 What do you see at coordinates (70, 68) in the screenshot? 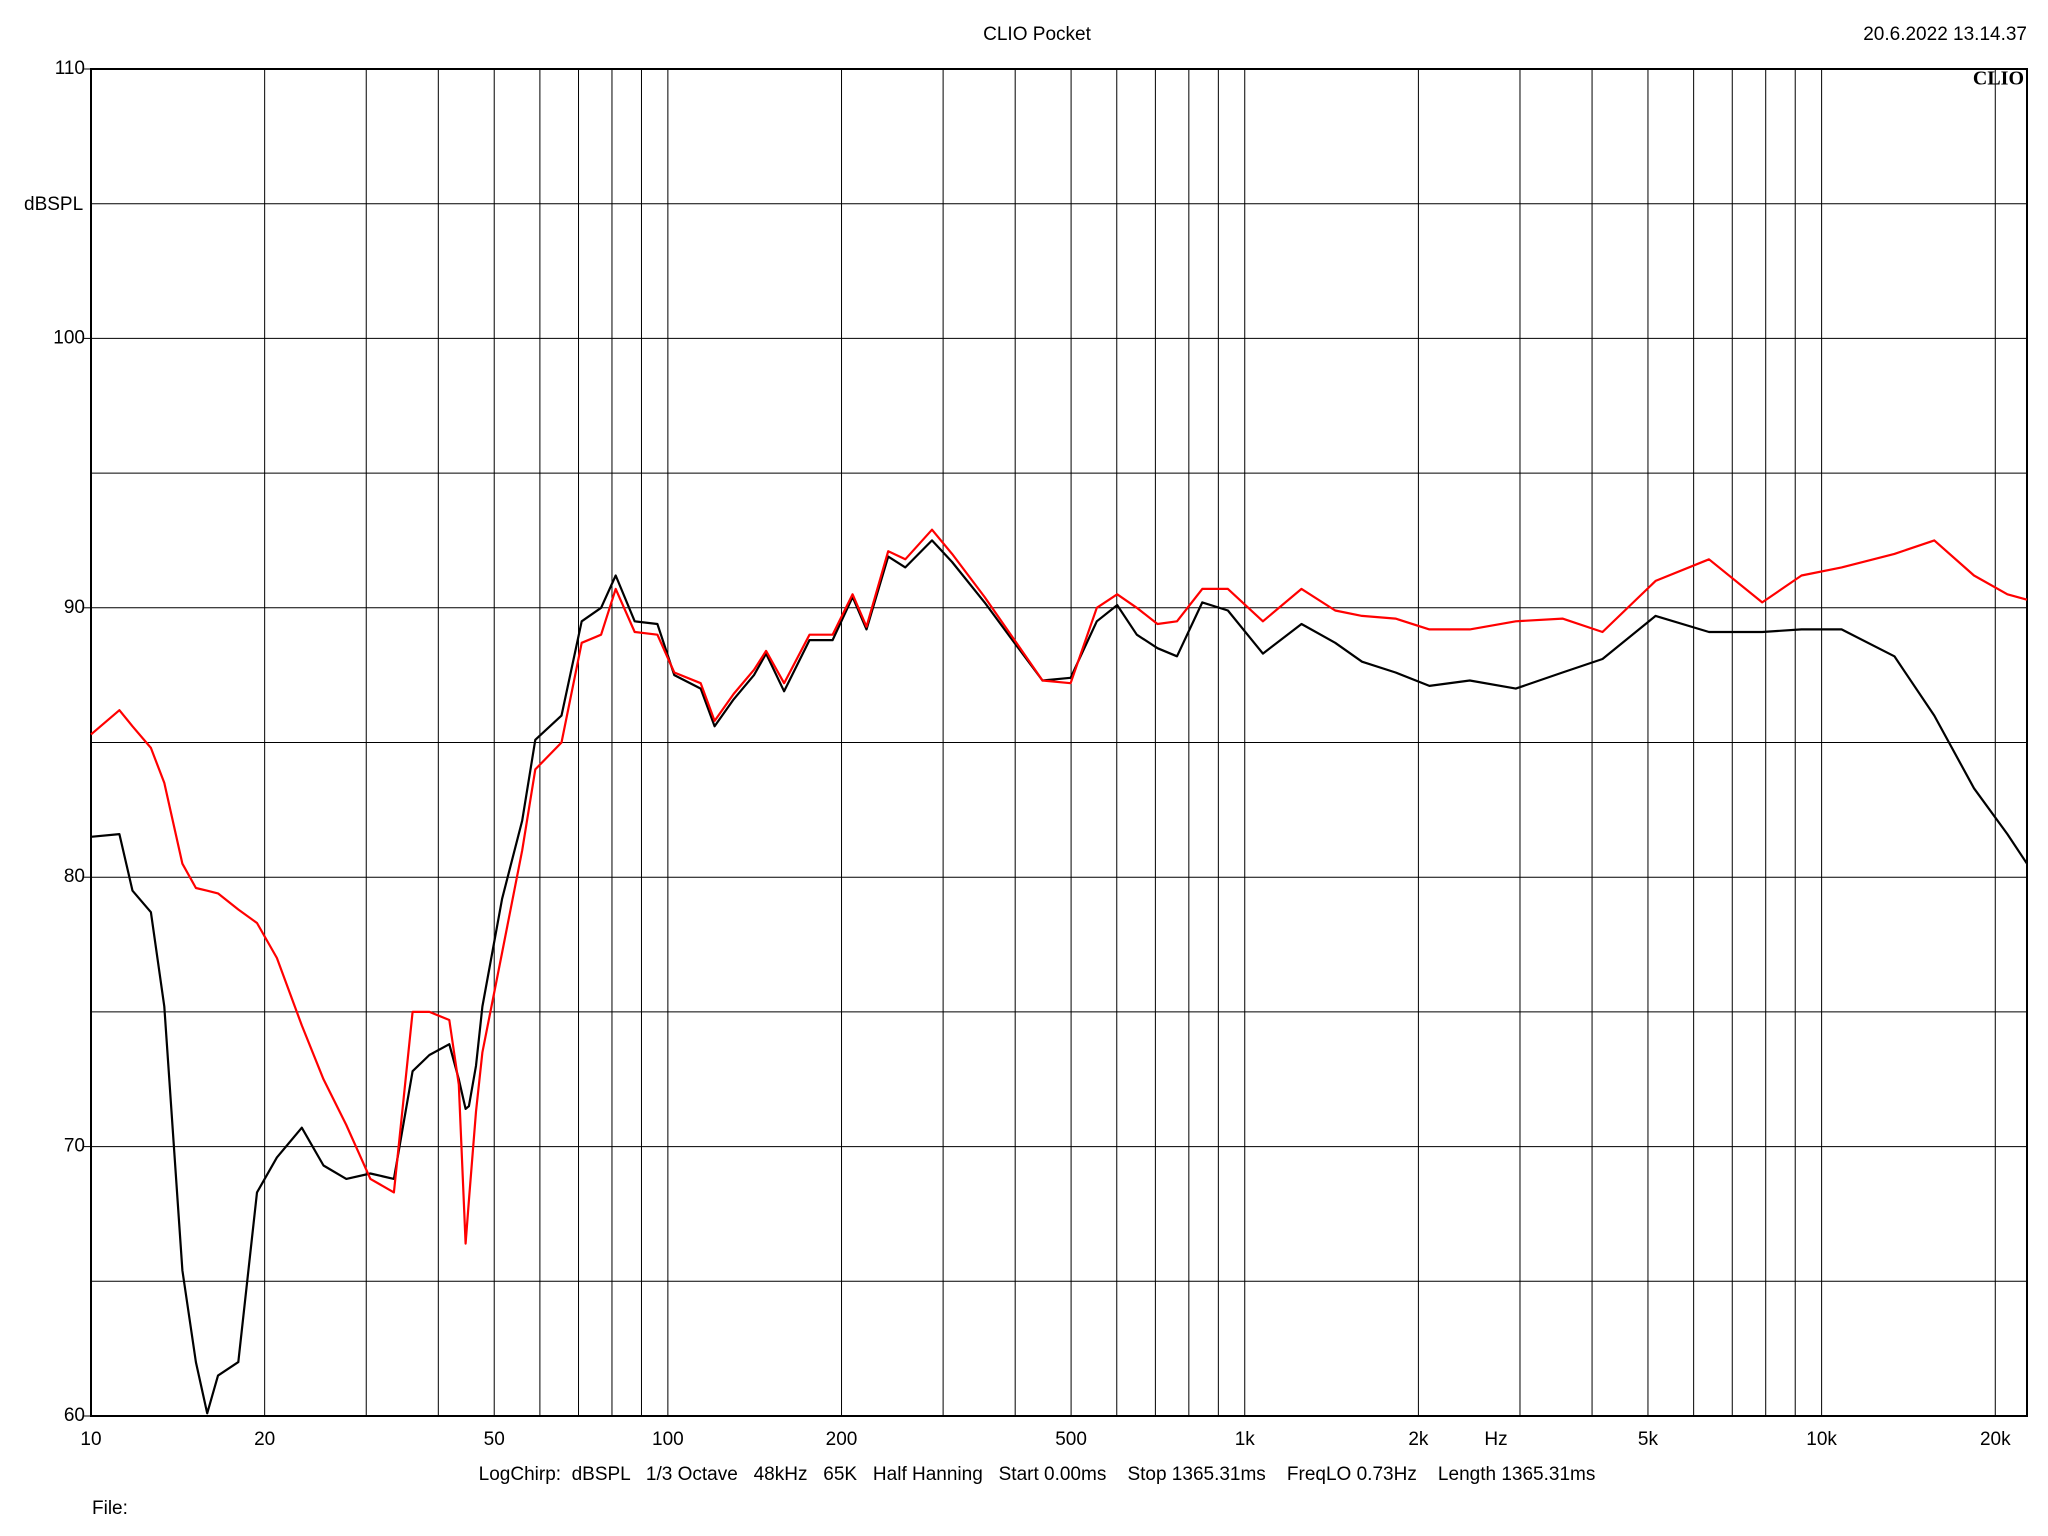
I see `y-tick-label: 110` at bounding box center [70, 68].